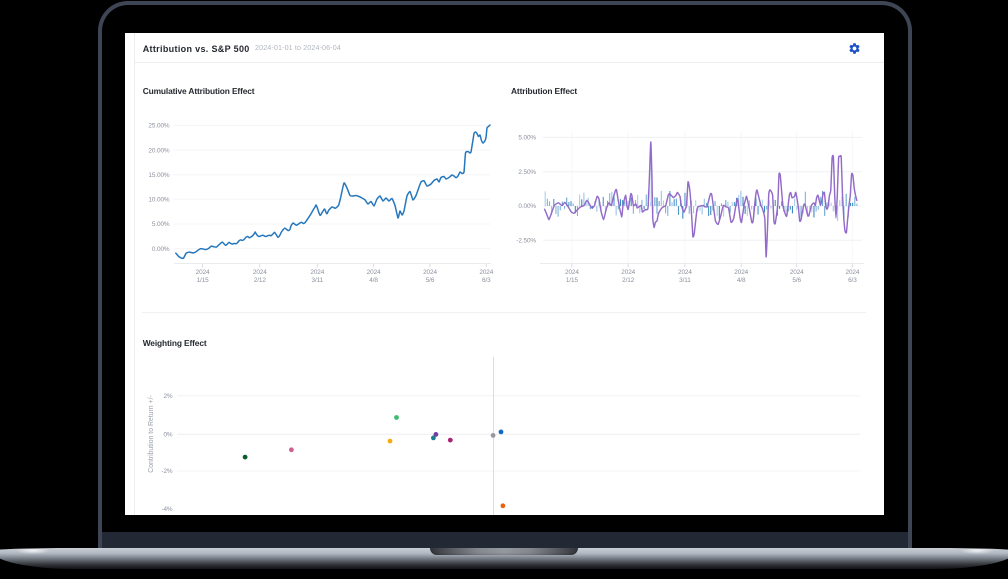 The image size is (1008, 579). What do you see at coordinates (527, 172) in the screenshot?
I see `svg-text: 2.50%` at bounding box center [527, 172].